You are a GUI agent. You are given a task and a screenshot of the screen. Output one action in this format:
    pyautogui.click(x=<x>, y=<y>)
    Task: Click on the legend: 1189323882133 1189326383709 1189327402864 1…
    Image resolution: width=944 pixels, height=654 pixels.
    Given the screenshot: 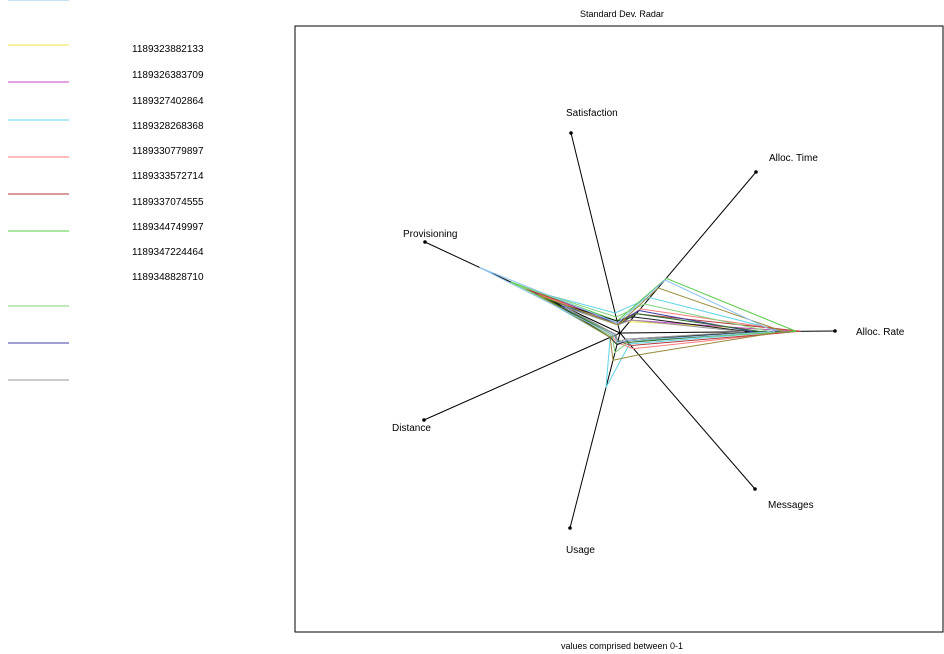 What is the action you would take?
    pyautogui.click(x=106, y=190)
    